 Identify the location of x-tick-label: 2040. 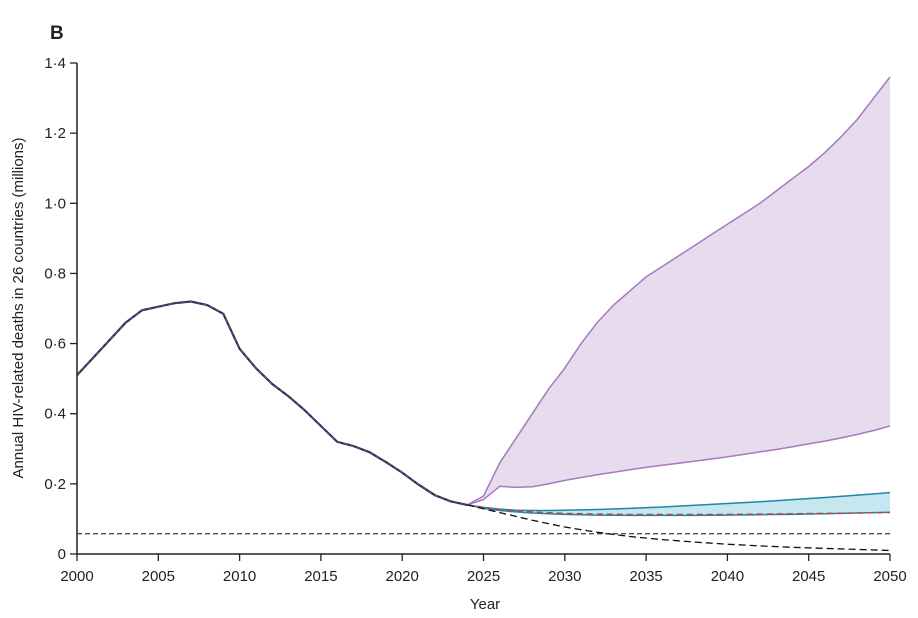
(727, 576).